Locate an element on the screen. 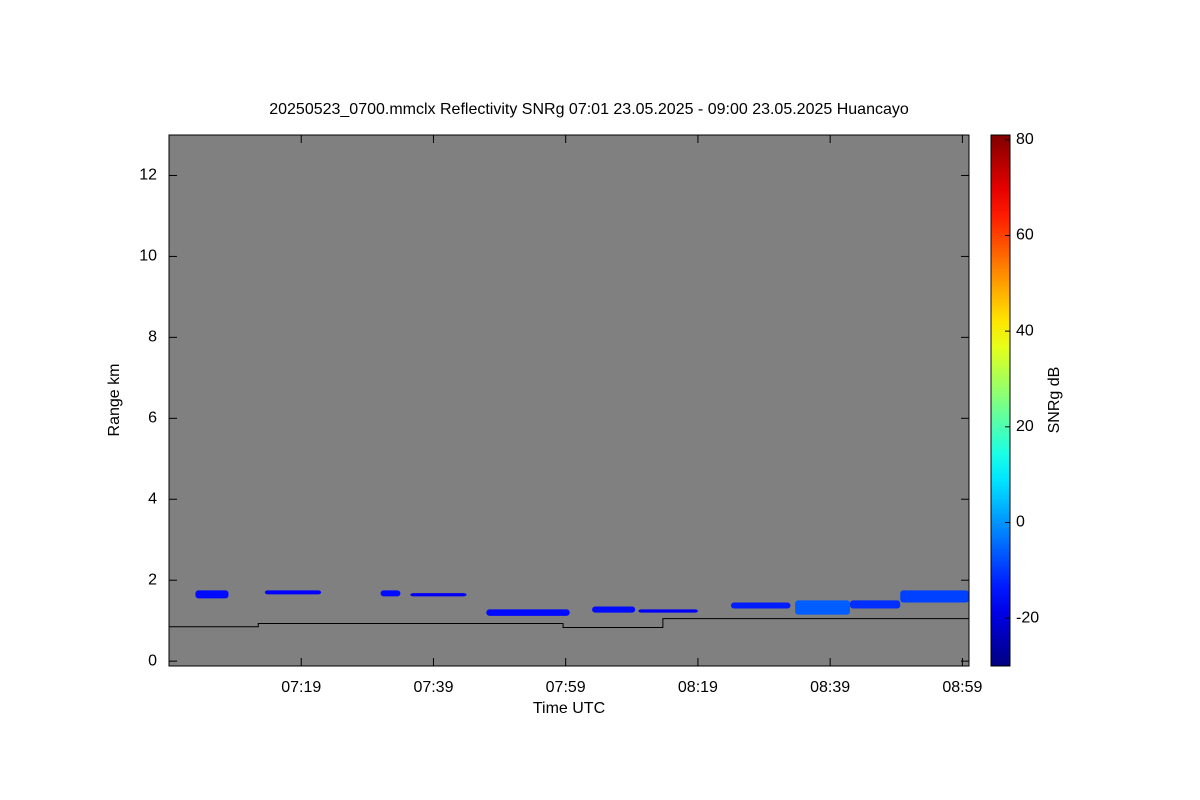 Image resolution: width=1200 pixels, height=800 pixels. colorbar-tick-label: 40 is located at coordinates (1025, 330).